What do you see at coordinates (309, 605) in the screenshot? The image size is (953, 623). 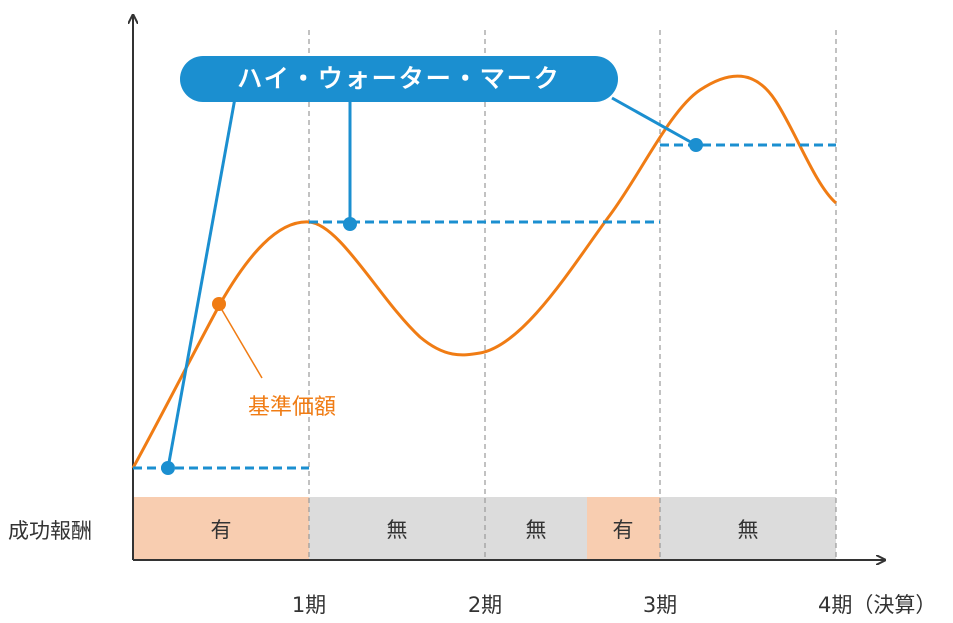 I see `period-label: 1期` at bounding box center [309, 605].